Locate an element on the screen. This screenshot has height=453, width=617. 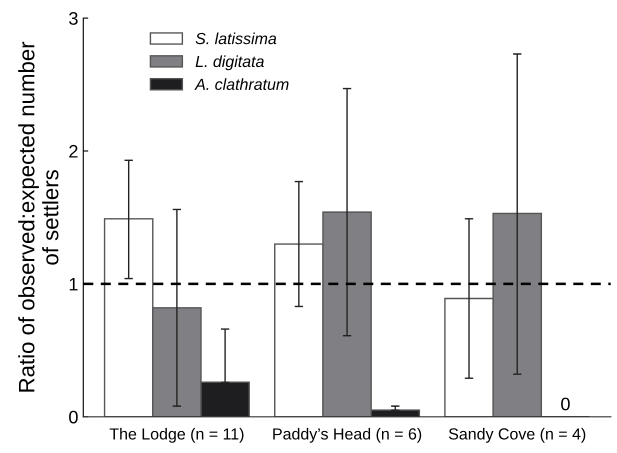
x-tick-label: Paddy’s Head (n = 6) is located at coordinates (347, 435).